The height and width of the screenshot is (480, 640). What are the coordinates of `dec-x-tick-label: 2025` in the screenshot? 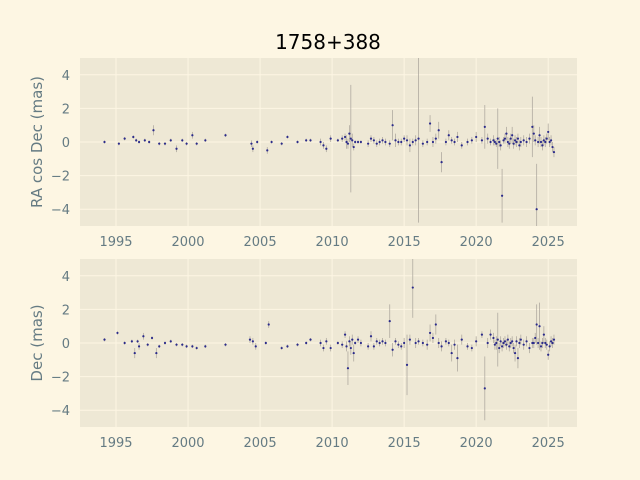 It's located at (548, 443).